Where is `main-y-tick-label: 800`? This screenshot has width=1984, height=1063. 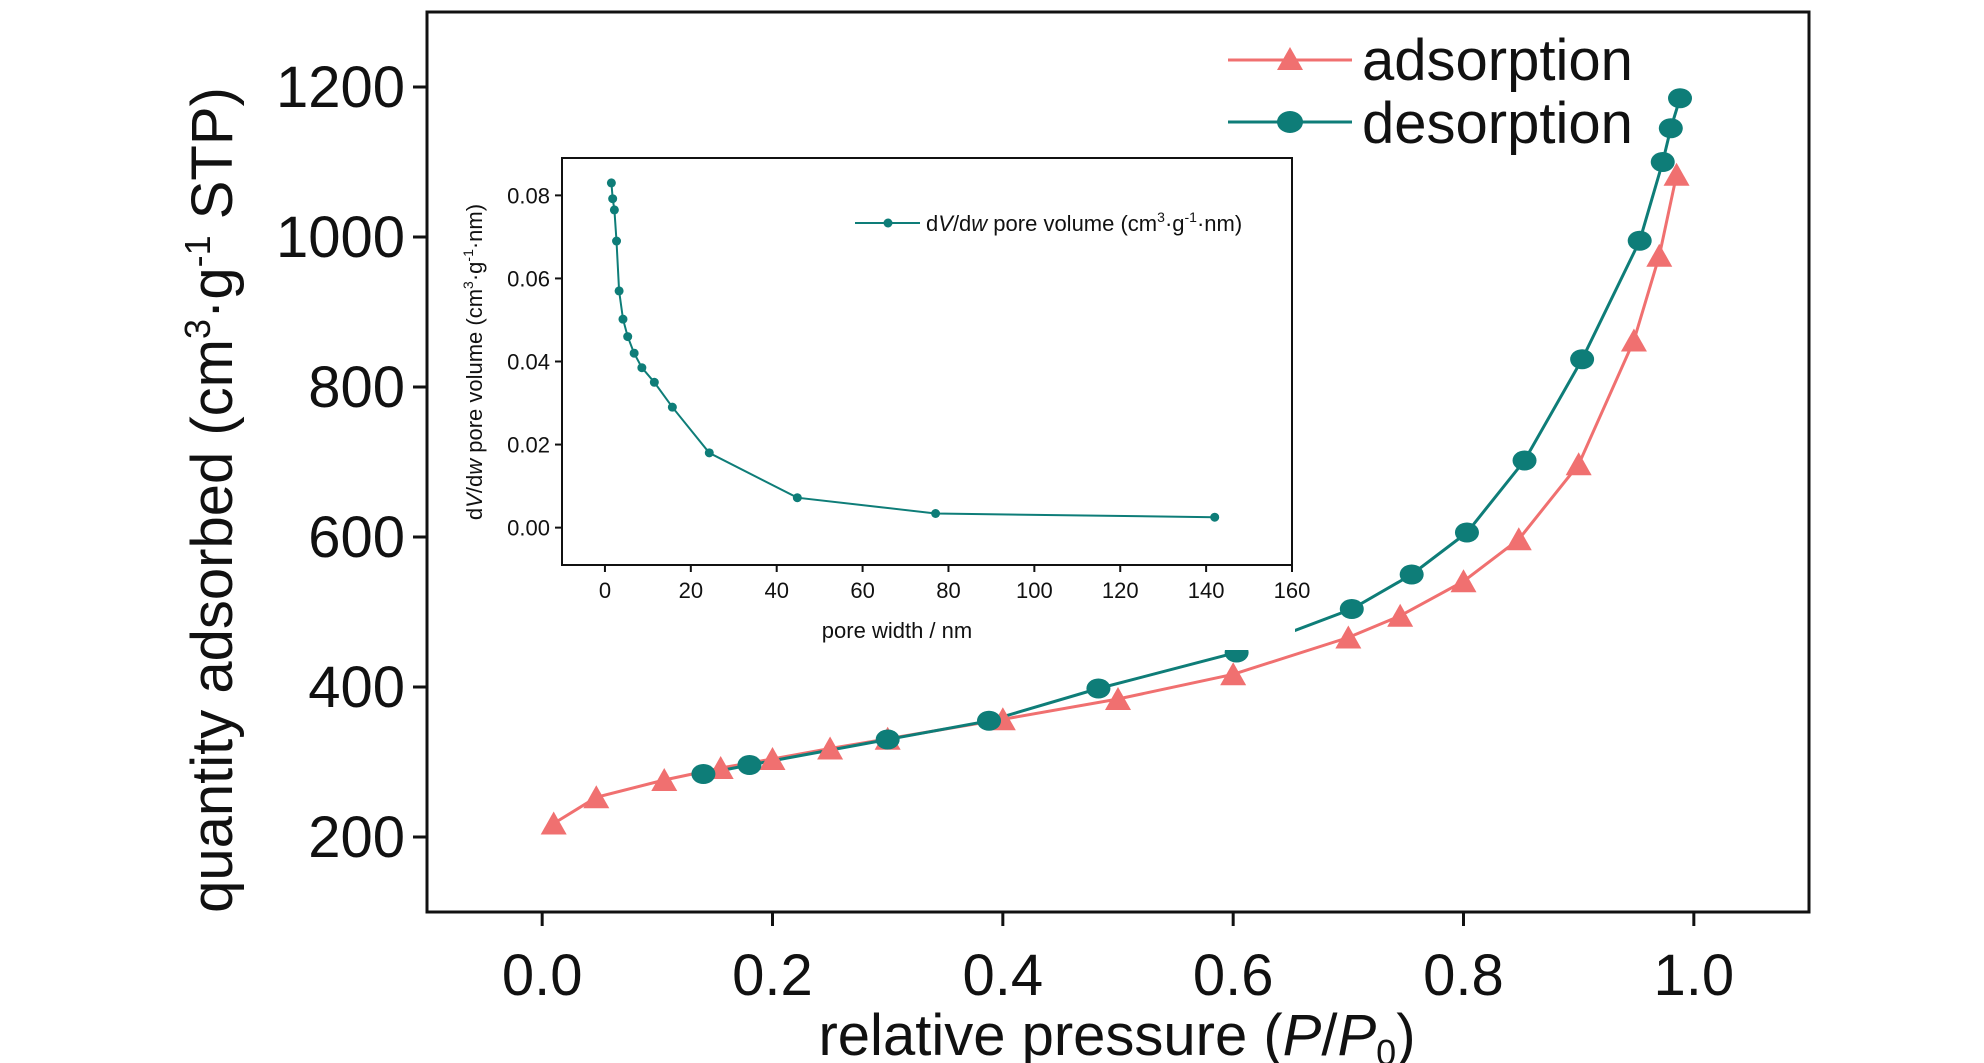 main-y-tick-label: 800 is located at coordinates (356, 387).